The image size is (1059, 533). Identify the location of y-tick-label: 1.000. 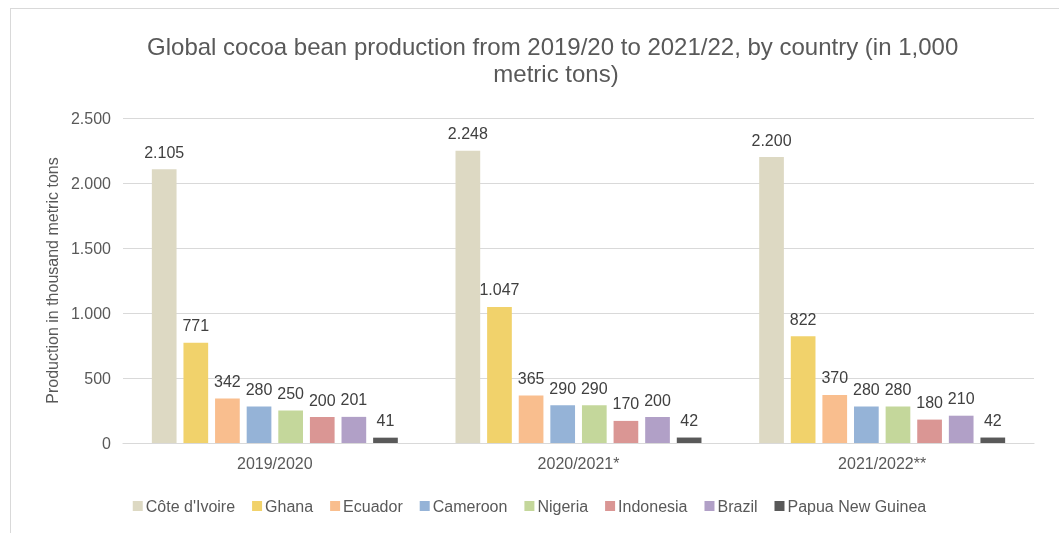
(91, 313).